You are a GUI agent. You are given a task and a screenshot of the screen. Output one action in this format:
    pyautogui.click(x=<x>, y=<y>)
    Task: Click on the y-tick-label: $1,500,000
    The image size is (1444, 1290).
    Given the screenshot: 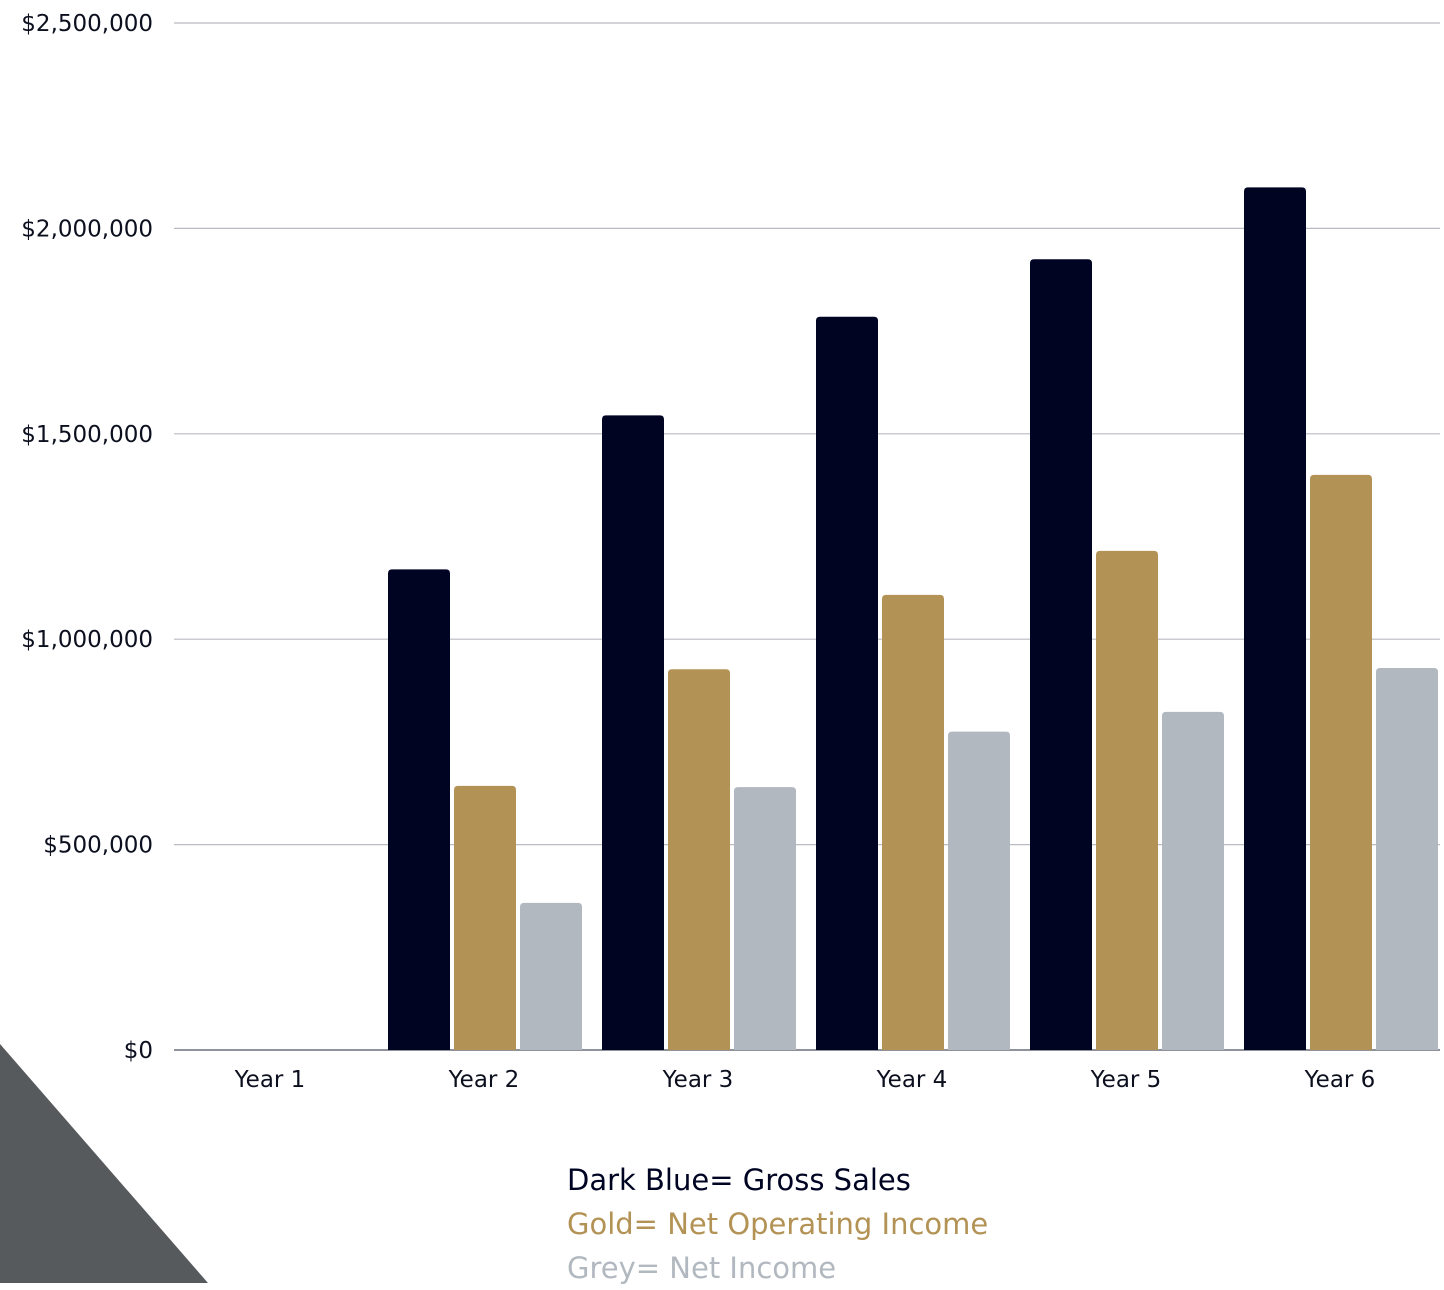 What is the action you would take?
    pyautogui.click(x=87, y=435)
    